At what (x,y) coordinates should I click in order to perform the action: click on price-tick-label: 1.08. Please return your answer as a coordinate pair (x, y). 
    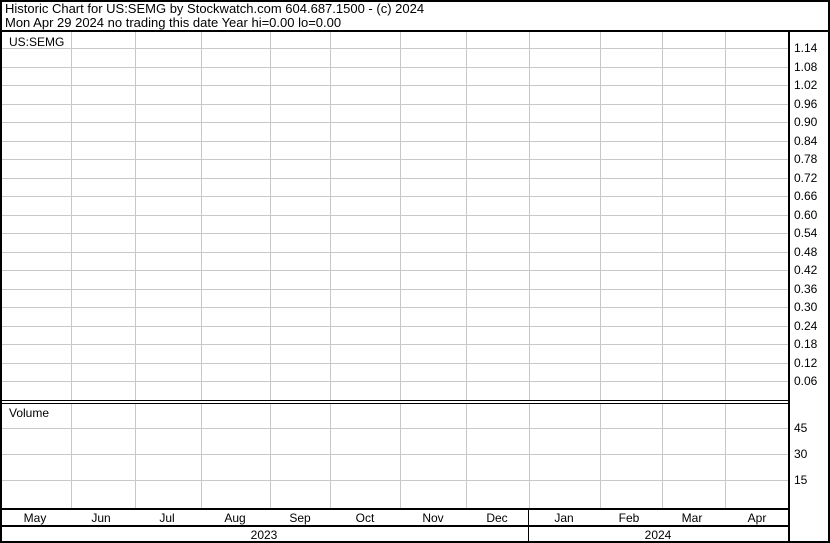
    Looking at the image, I should click on (806, 67).